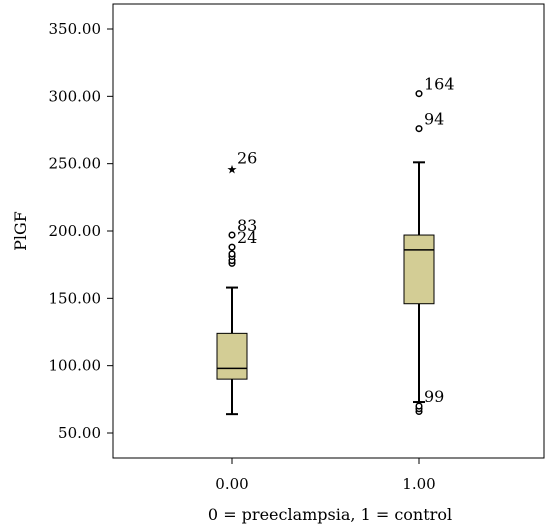  I want to click on box-group: 99 94 164, so click(429, 245).